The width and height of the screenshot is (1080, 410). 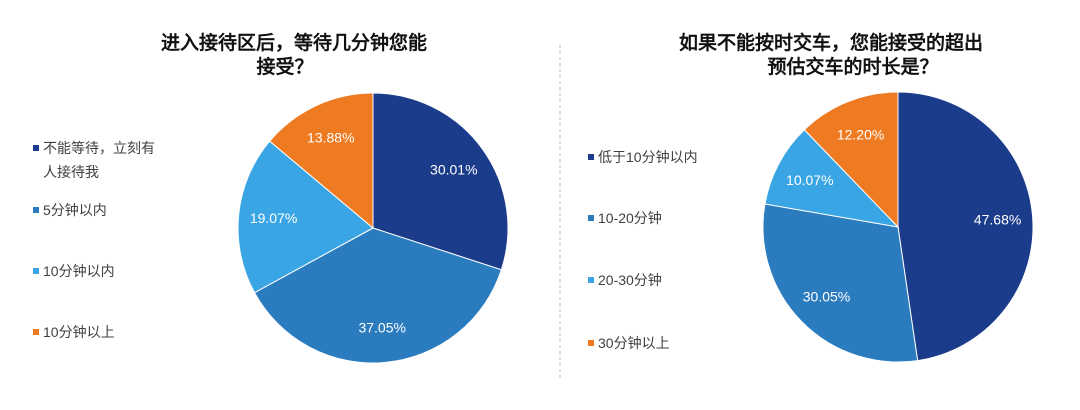 What do you see at coordinates (809, 180) in the screenshot?
I see `data-label: 10.07%` at bounding box center [809, 180].